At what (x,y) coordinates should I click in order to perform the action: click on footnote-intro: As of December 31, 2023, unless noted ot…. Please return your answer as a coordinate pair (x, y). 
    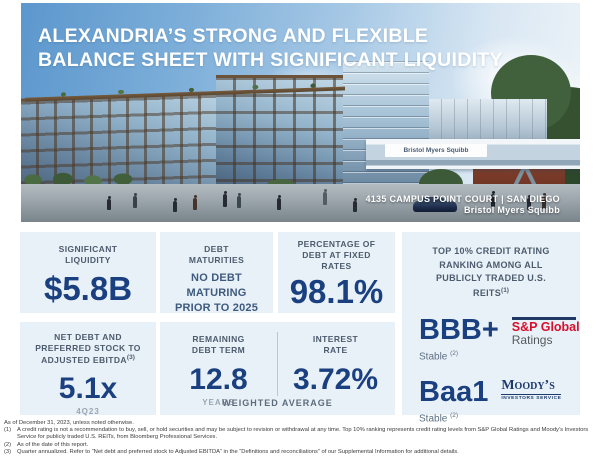
    Looking at the image, I should click on (69, 423).